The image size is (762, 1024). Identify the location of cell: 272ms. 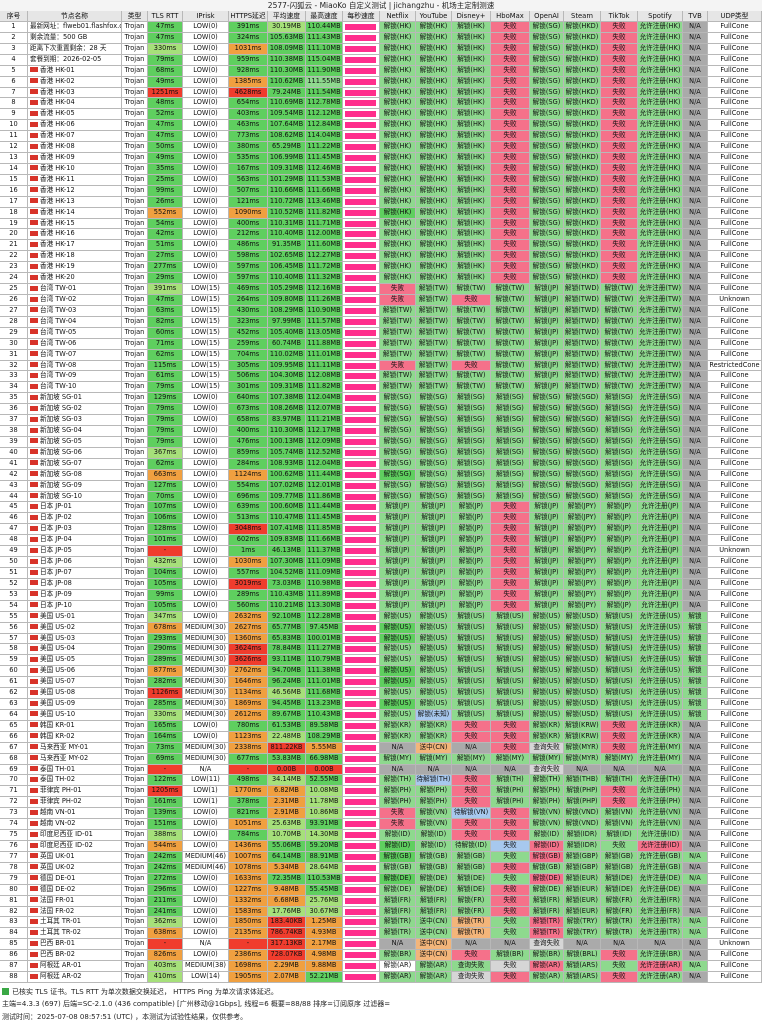
(165, 879).